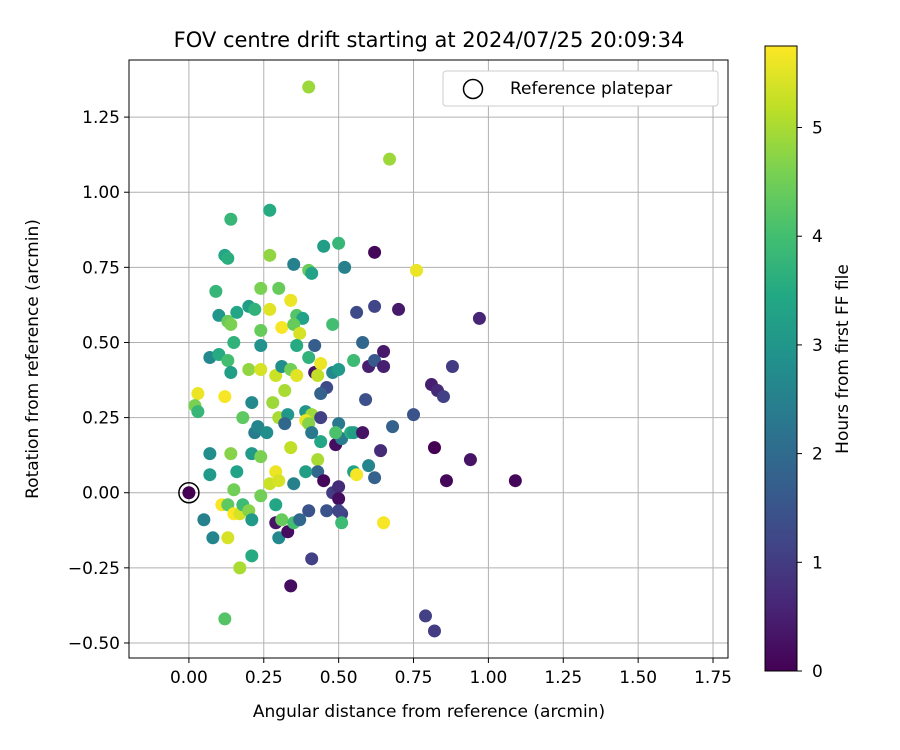 The width and height of the screenshot is (900, 750). Describe the element at coordinates (817, 563) in the screenshot. I see `colorbar-tick-label: 1` at that location.